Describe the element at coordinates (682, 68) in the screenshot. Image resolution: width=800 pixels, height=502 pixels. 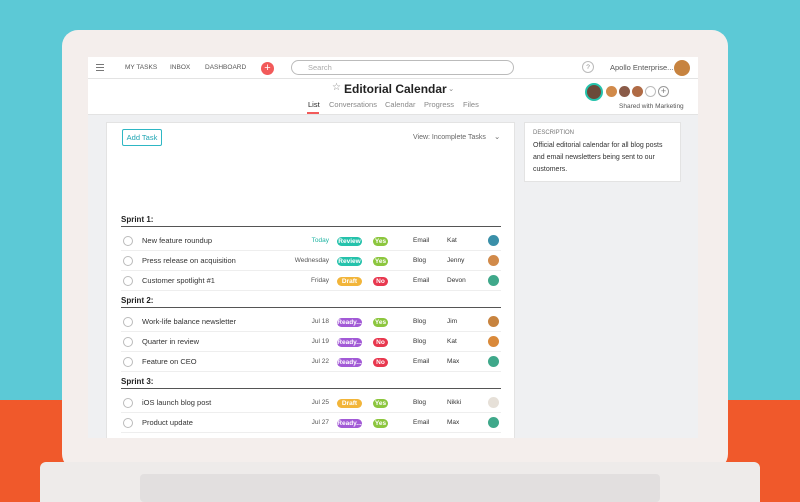
I see `user-avatar` at that location.